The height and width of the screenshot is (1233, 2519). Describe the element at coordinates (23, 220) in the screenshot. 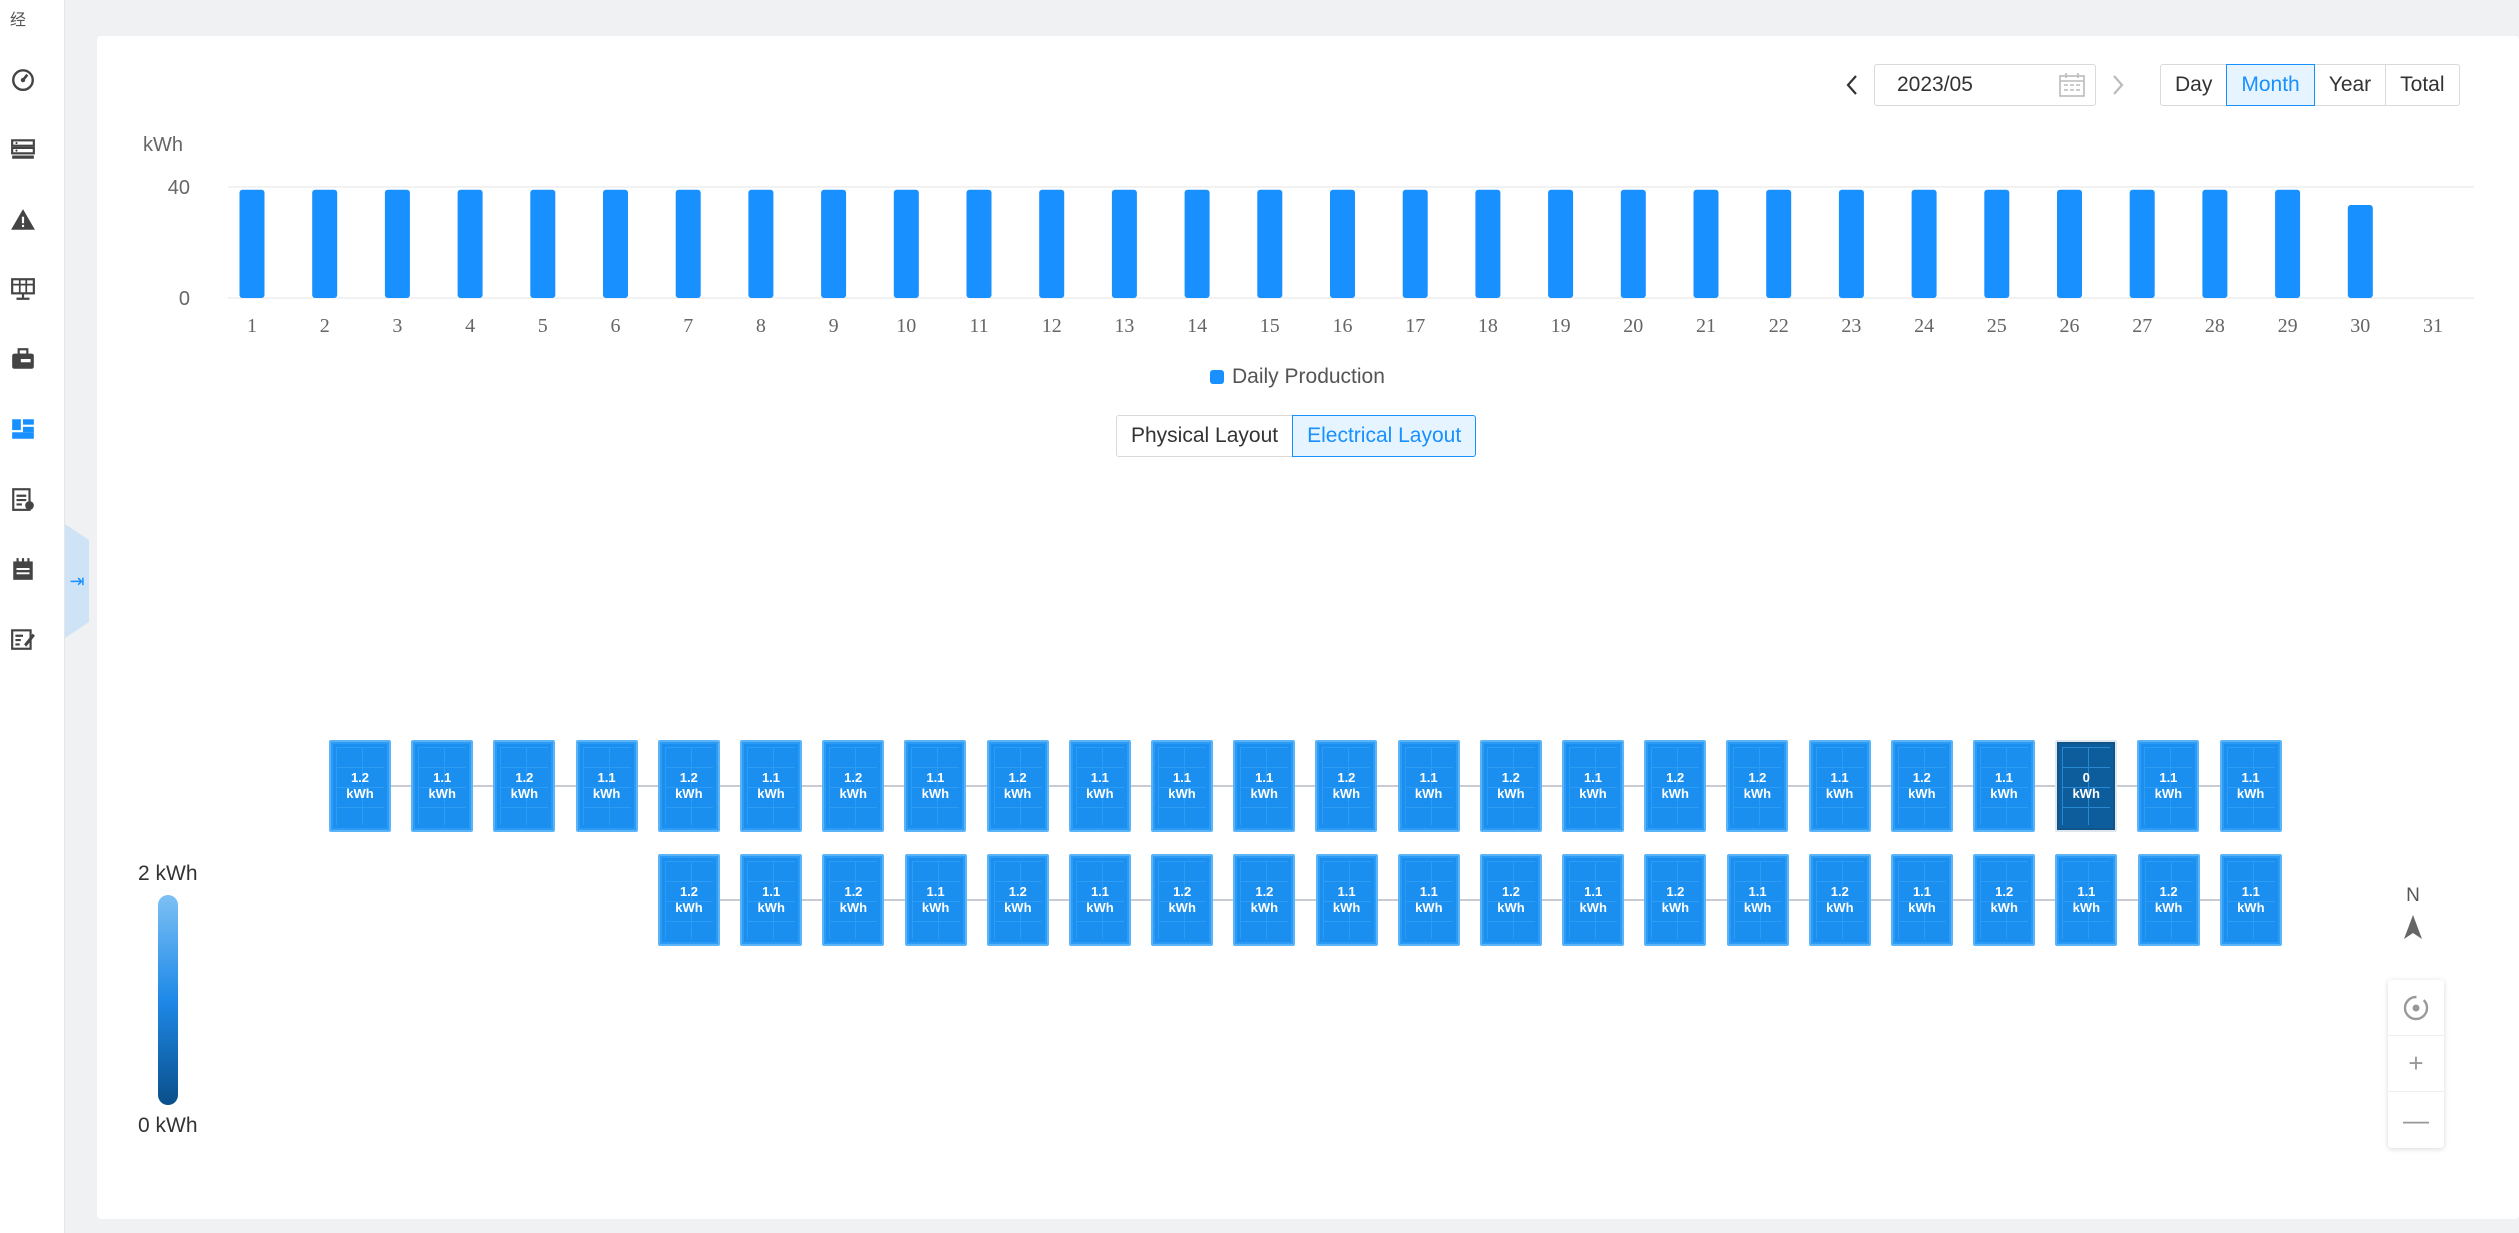

I see `alarm-warning-icon` at that location.